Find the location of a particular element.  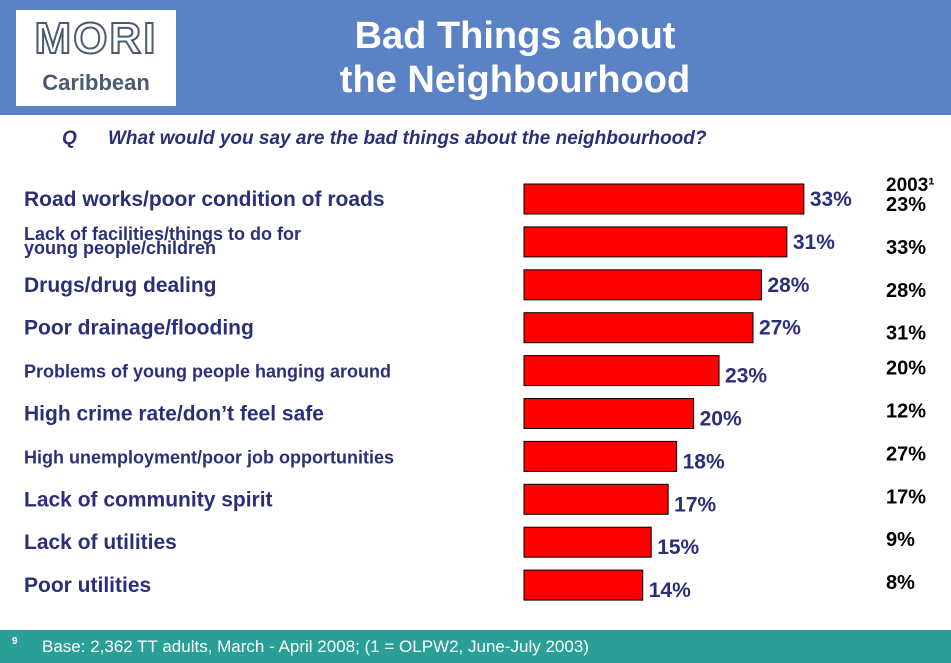

value-2003-1: 23% is located at coordinates (906, 205).